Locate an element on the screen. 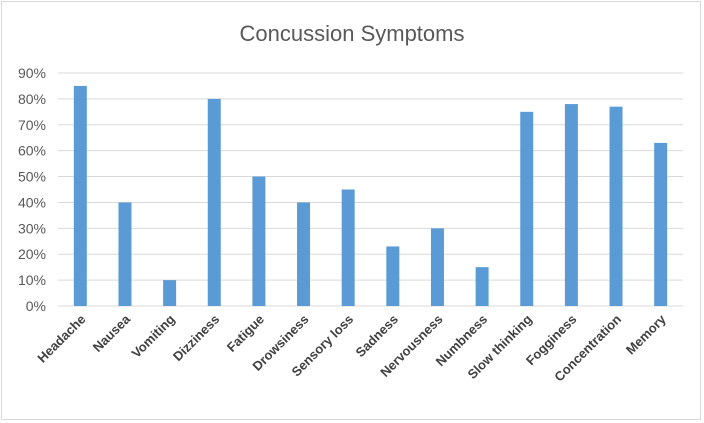 The height and width of the screenshot is (423, 704). x-tick-label: Memory is located at coordinates (646, 334).